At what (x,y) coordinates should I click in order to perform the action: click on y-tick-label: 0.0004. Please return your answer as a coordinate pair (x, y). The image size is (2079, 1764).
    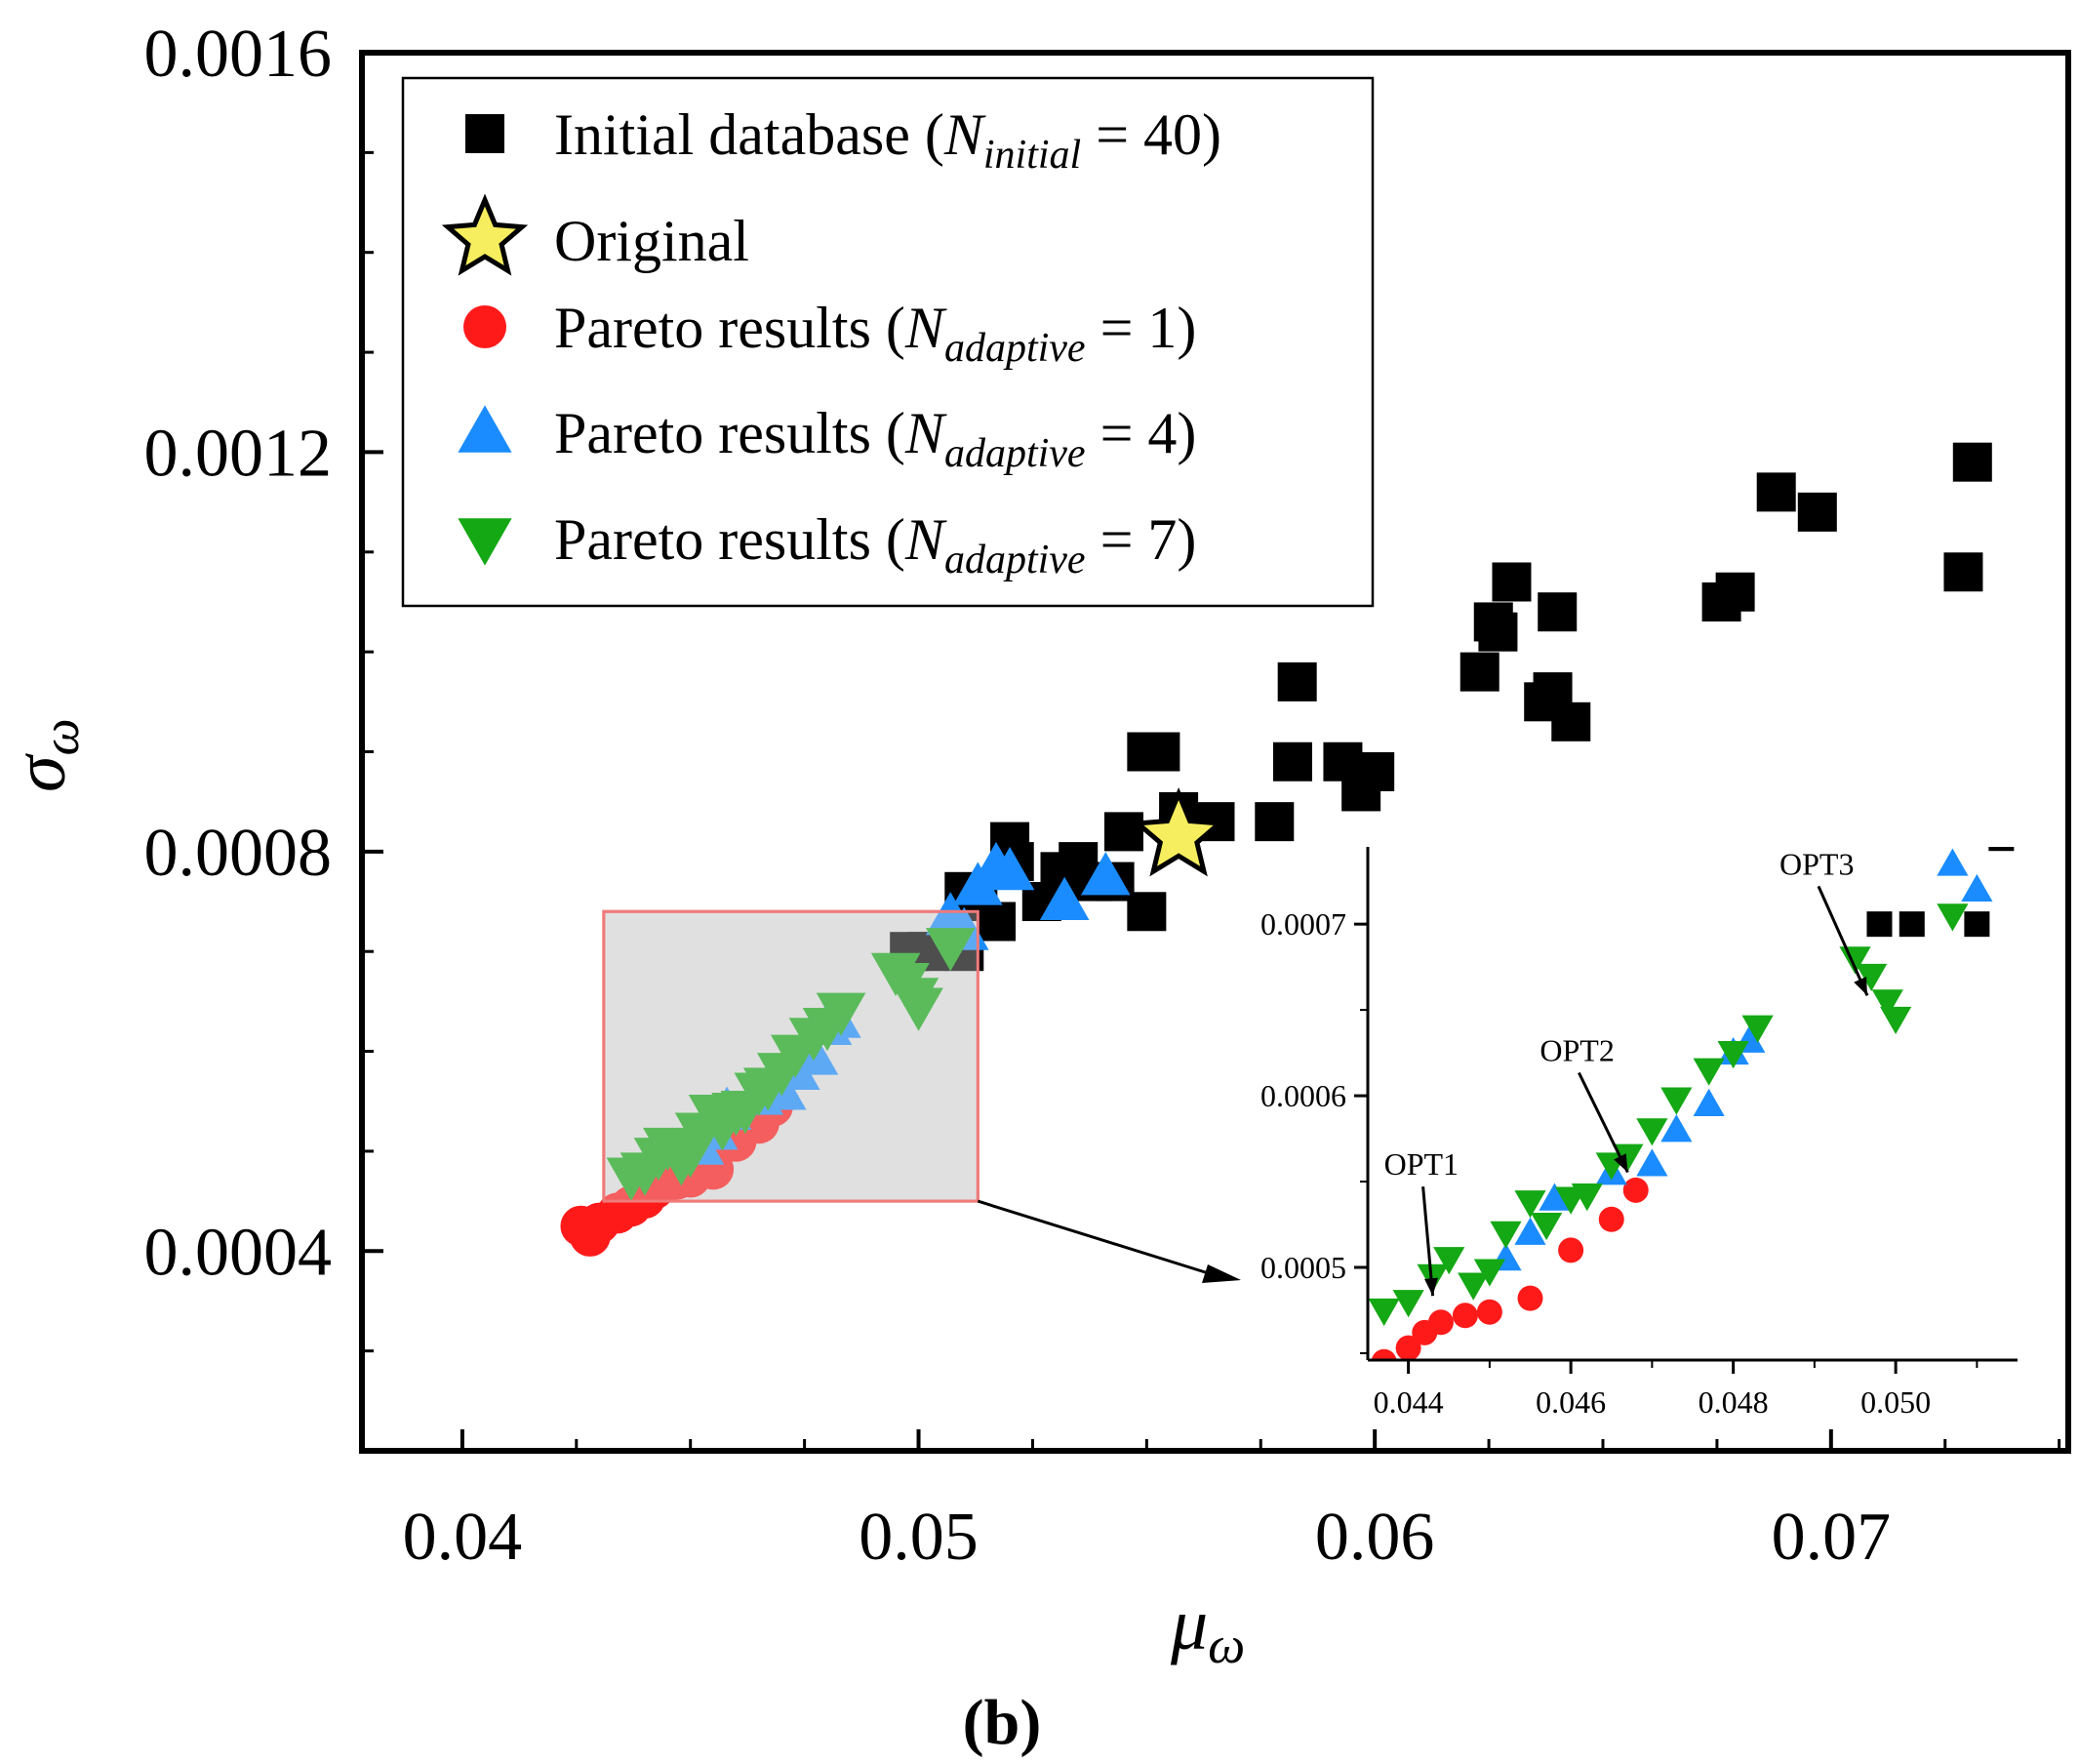
    Looking at the image, I should click on (238, 1252).